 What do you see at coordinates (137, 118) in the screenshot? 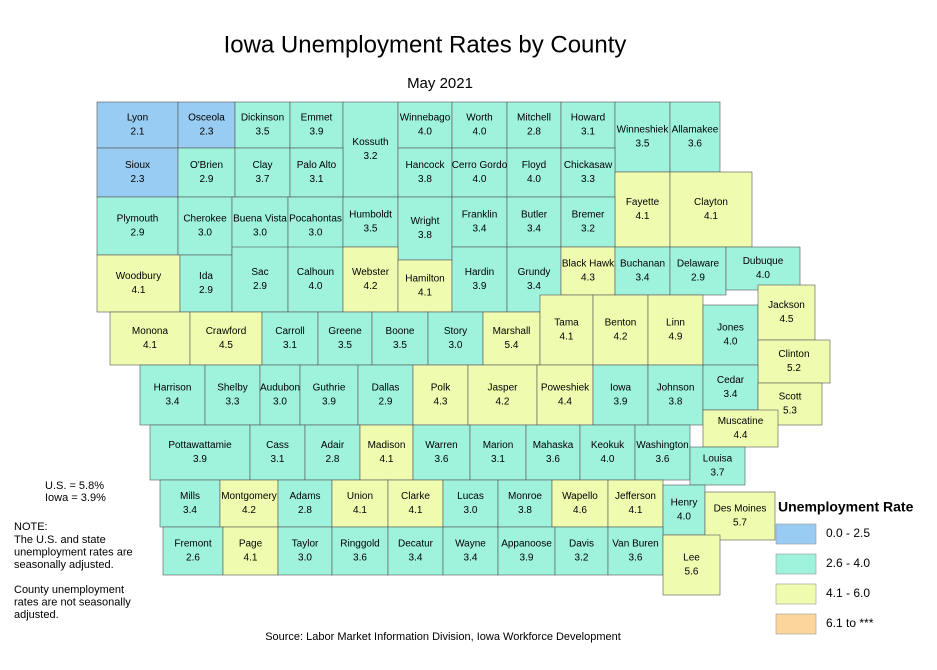
I see `county-name: Lyon` at bounding box center [137, 118].